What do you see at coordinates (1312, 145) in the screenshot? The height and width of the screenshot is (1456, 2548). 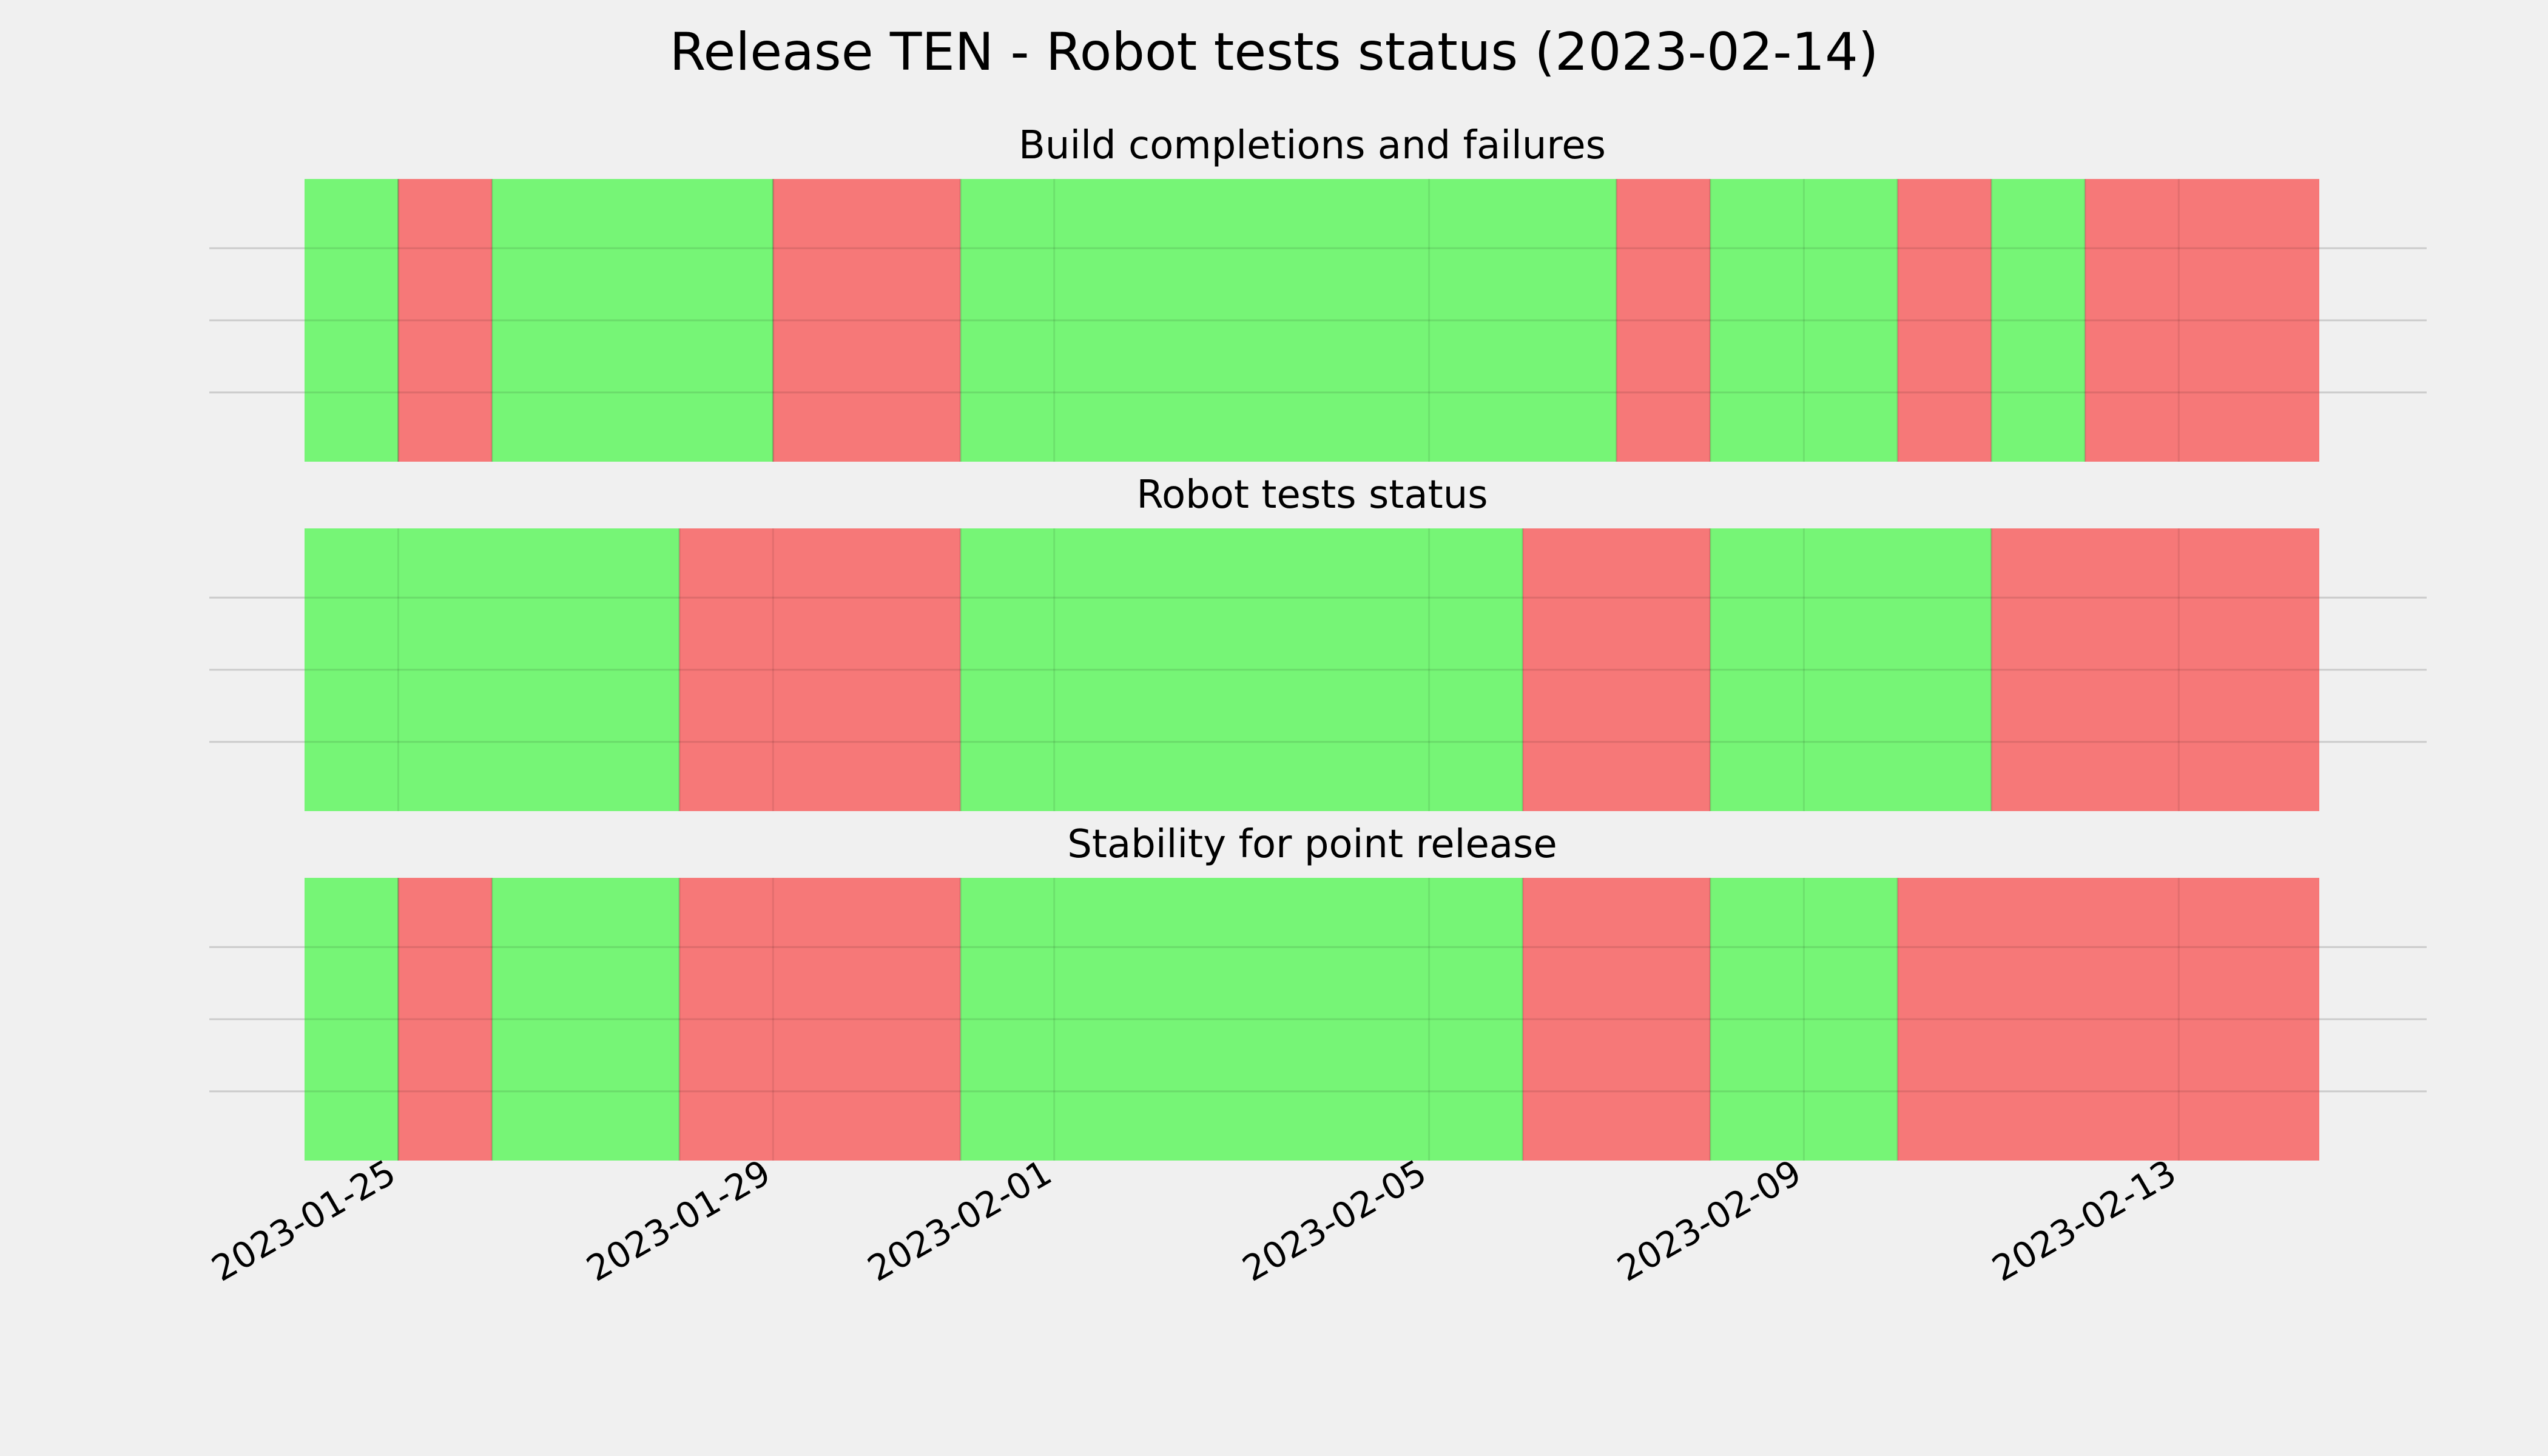 I see `panel-title: Build completions and failures` at bounding box center [1312, 145].